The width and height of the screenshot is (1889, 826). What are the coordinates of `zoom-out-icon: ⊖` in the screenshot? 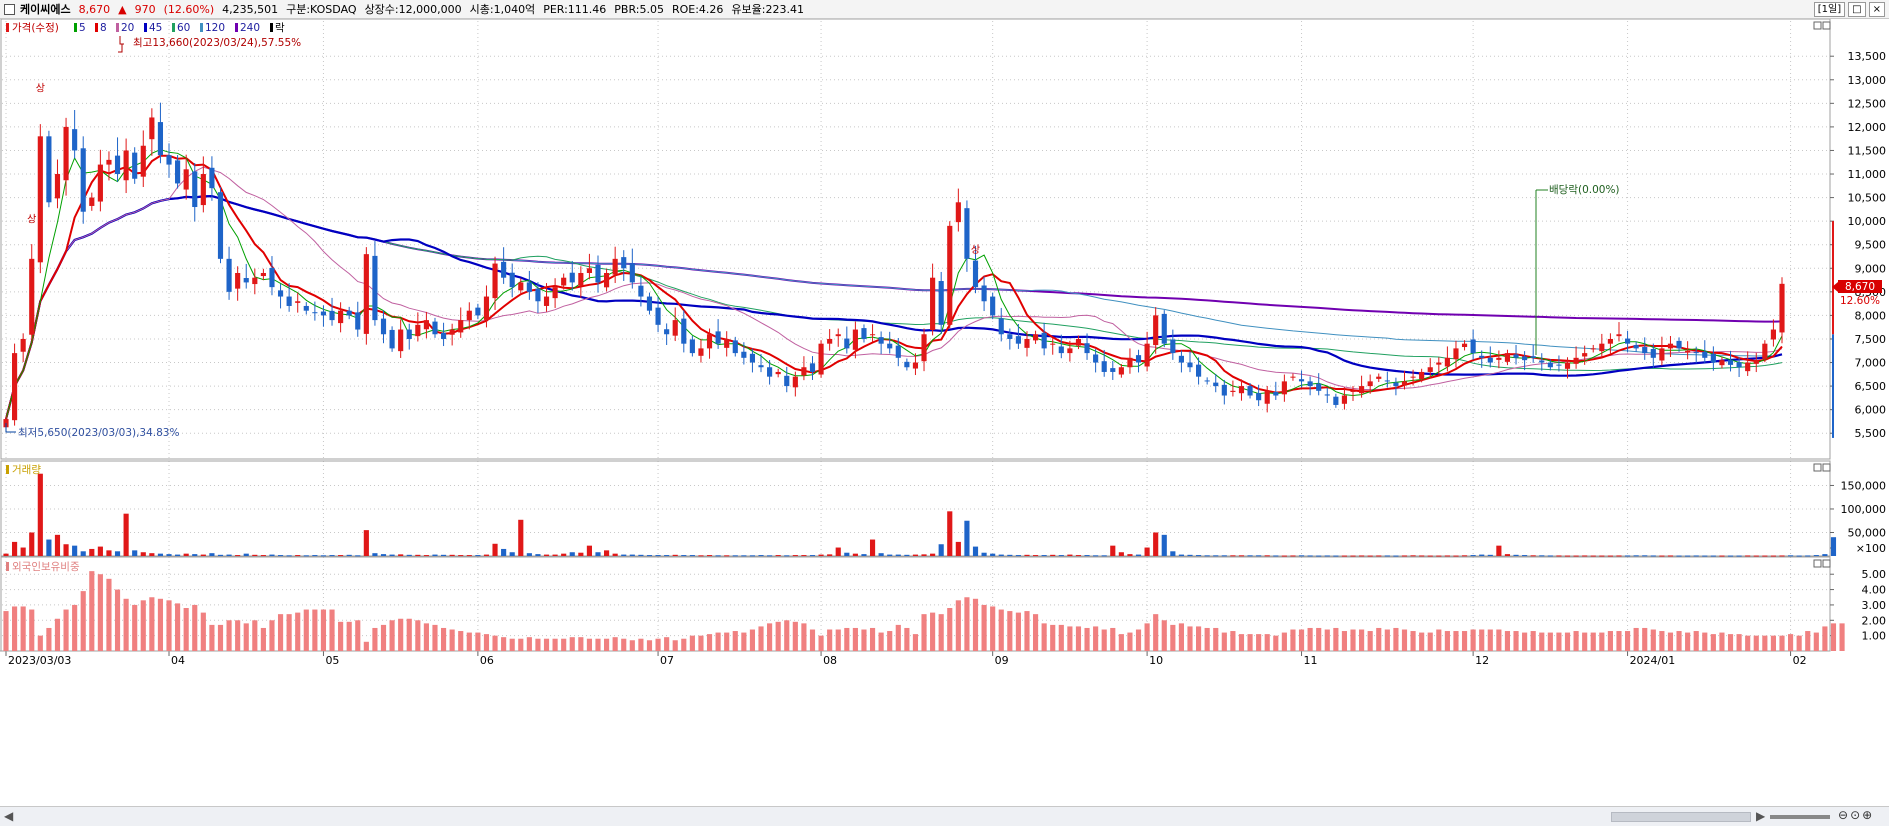 It's located at (1843, 815).